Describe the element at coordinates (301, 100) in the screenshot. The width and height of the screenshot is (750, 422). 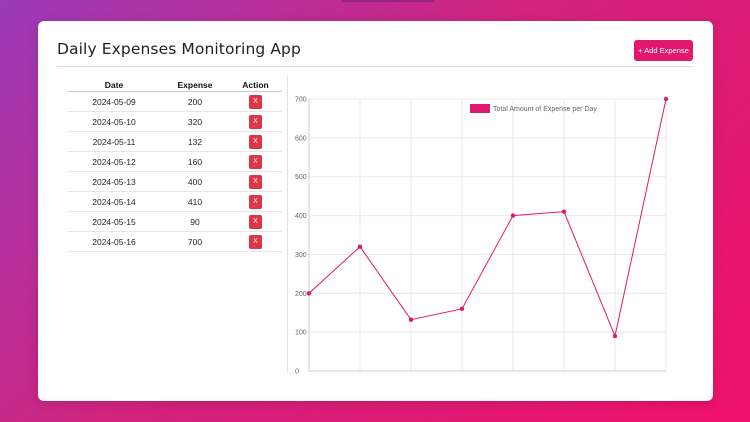
I see `y-tick-label: 700` at that location.